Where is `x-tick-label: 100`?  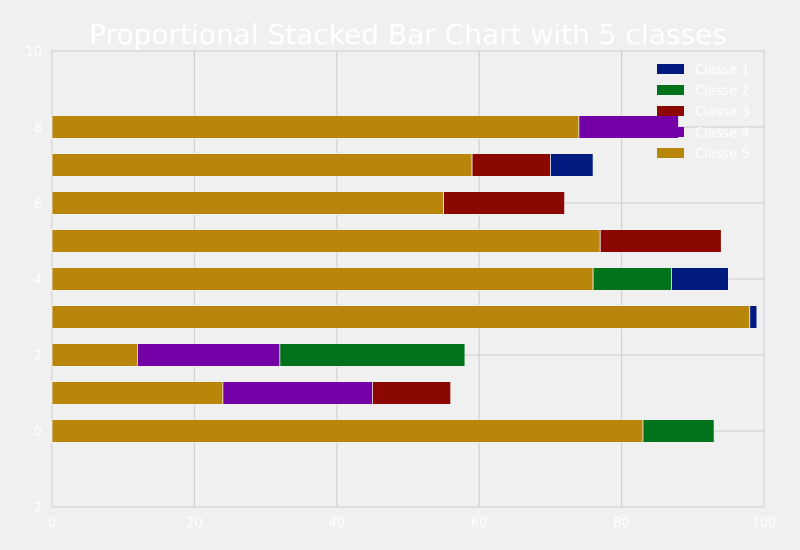
x-tick-label: 100 is located at coordinates (764, 523).